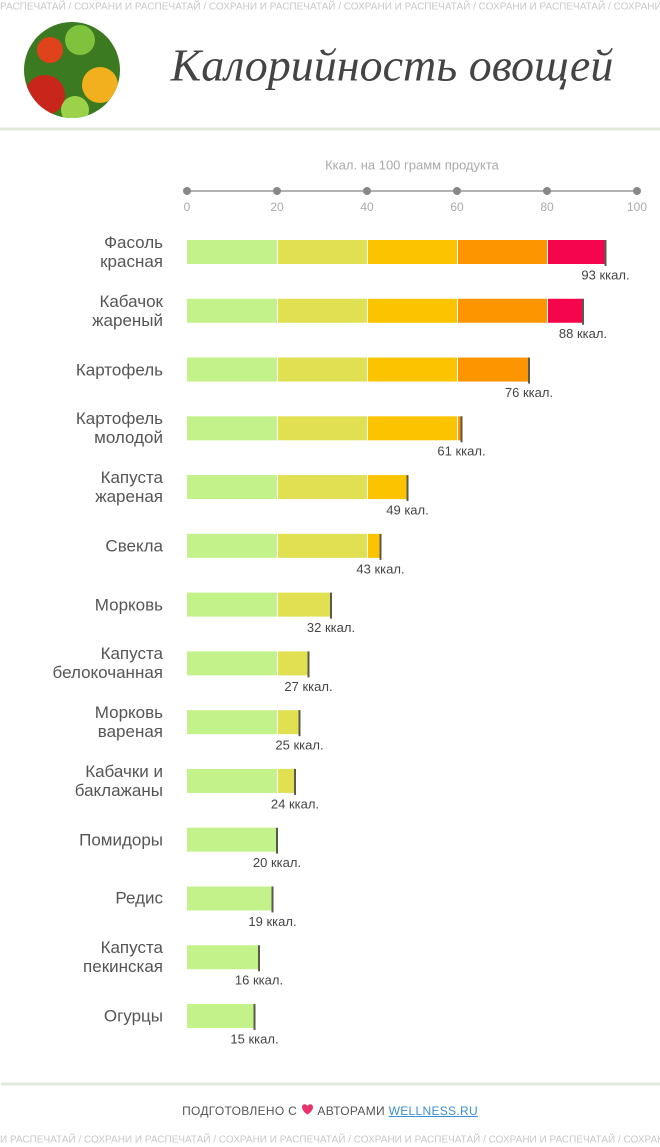 This screenshot has height=1147, width=660. I want to click on value-label: 25 ккал., so click(299, 745).